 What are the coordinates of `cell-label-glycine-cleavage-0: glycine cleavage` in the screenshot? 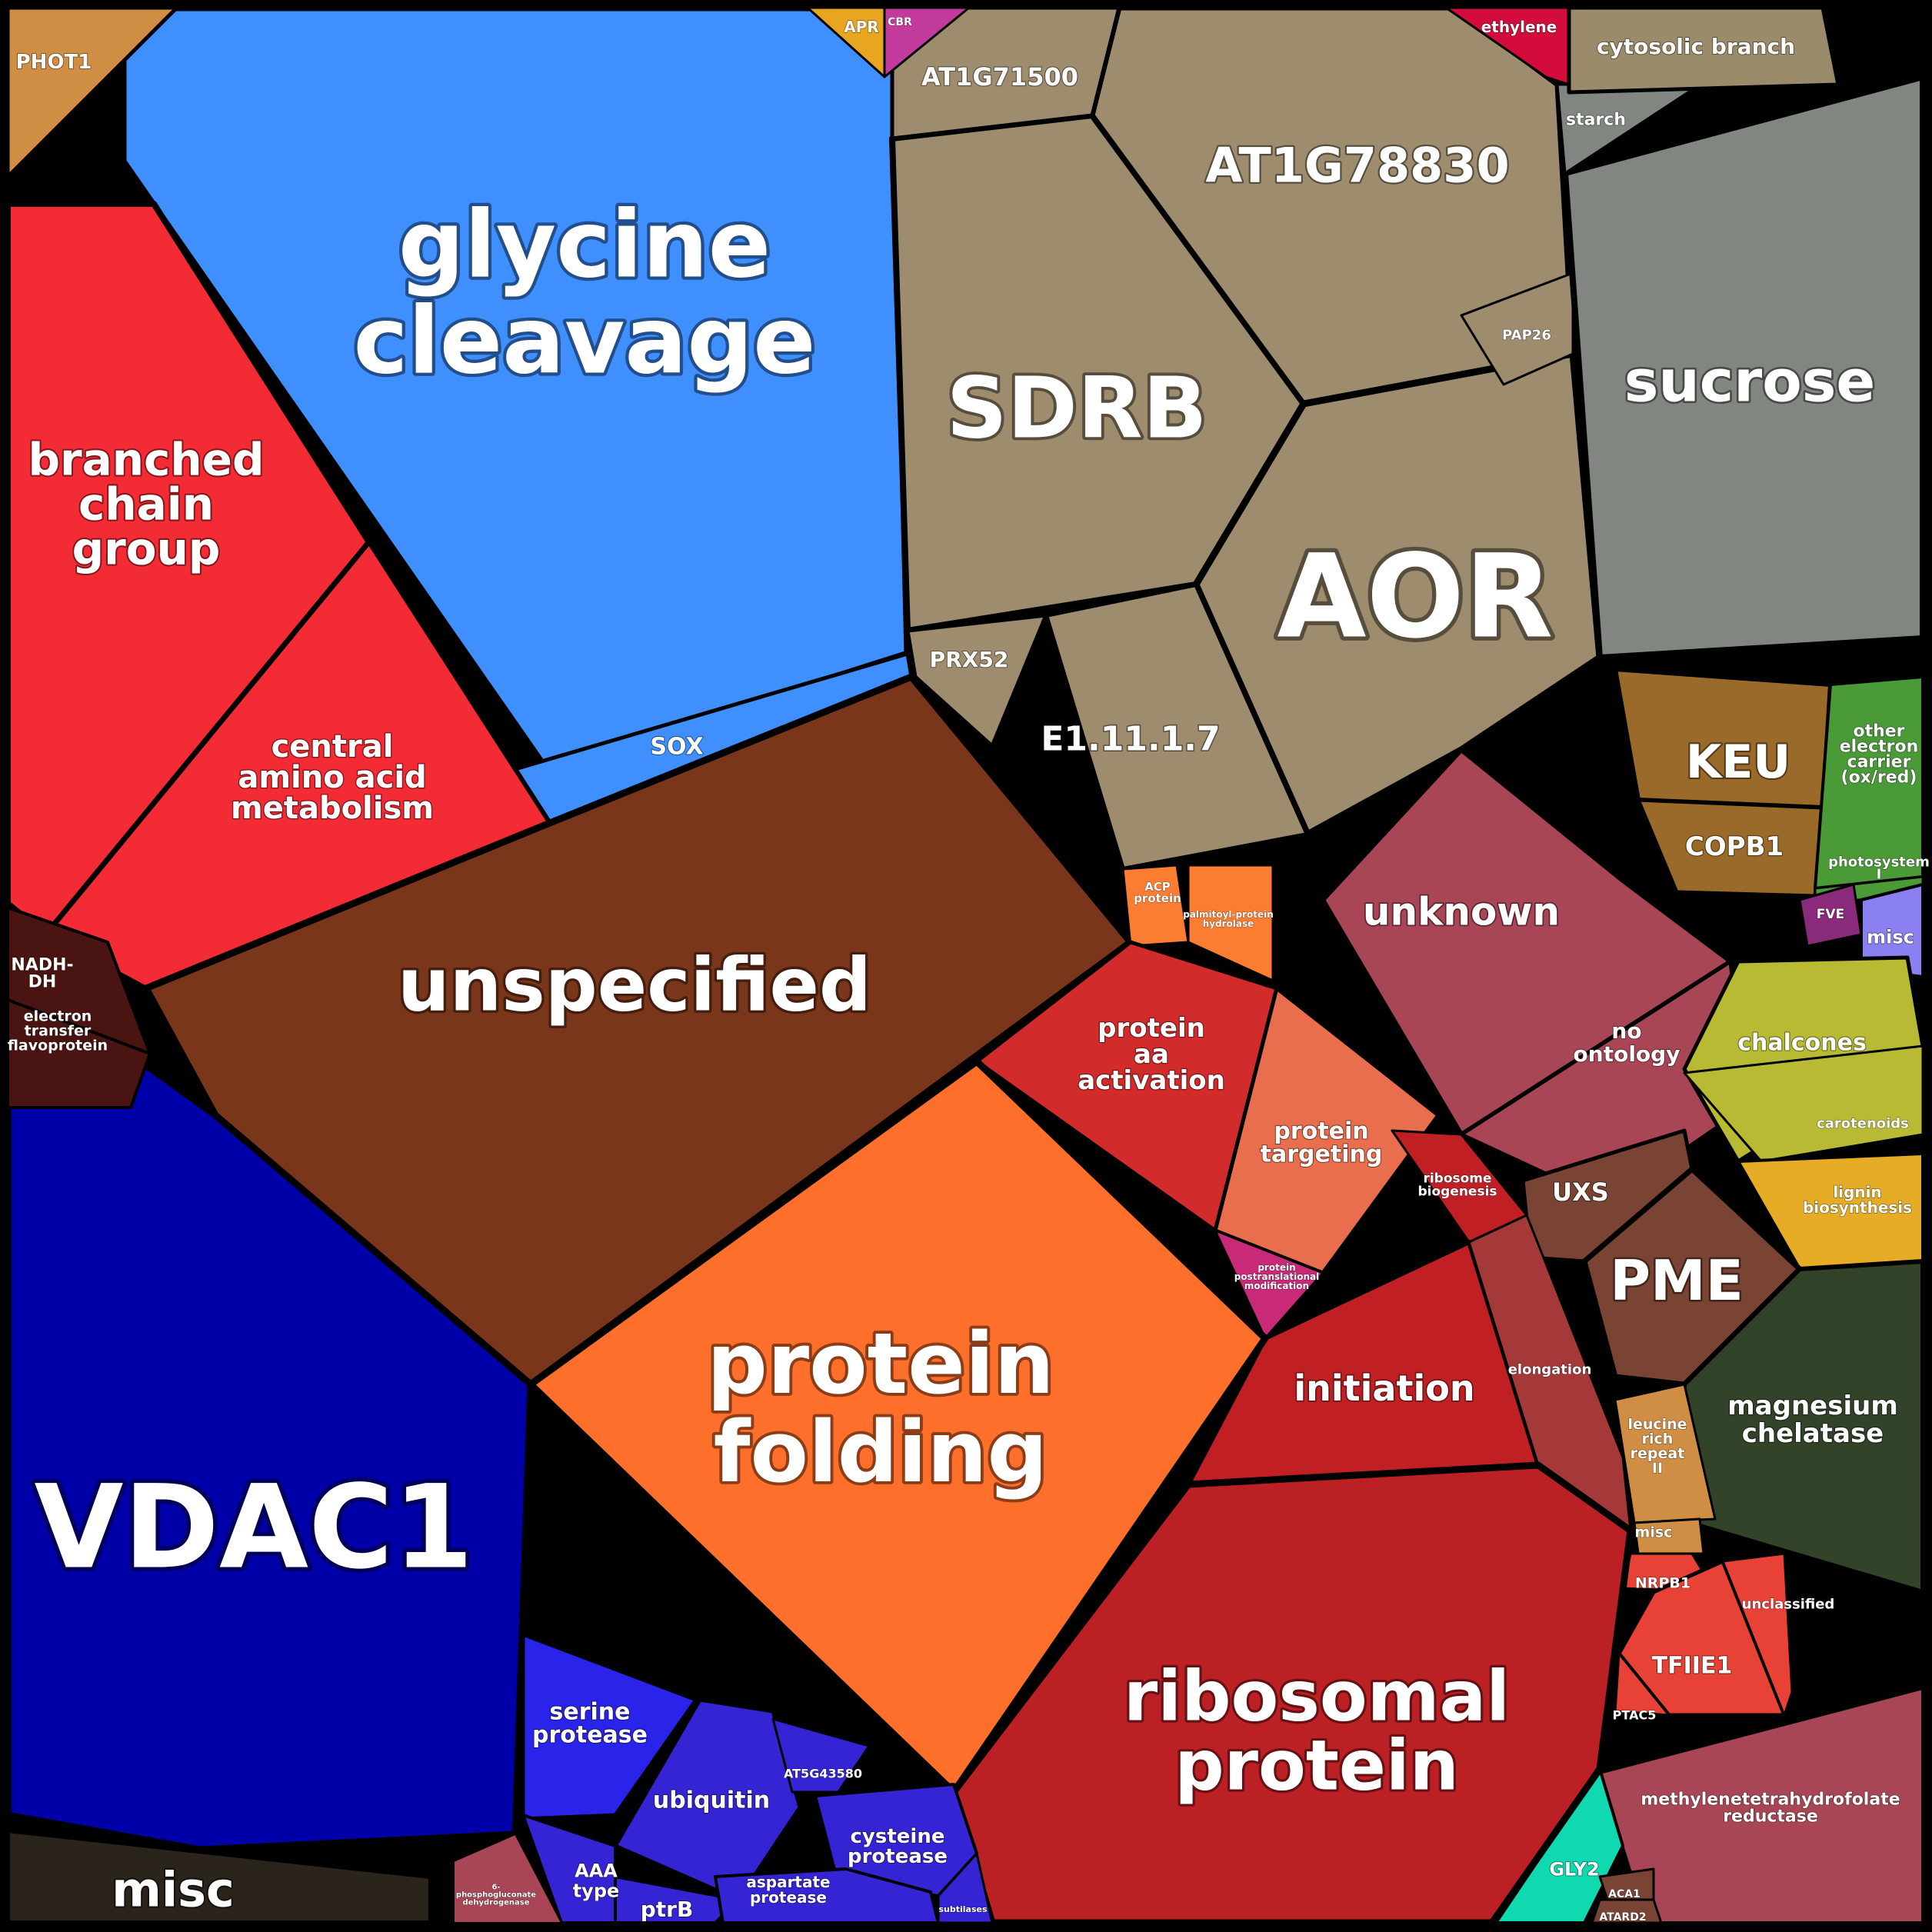 It's located at (584, 293).